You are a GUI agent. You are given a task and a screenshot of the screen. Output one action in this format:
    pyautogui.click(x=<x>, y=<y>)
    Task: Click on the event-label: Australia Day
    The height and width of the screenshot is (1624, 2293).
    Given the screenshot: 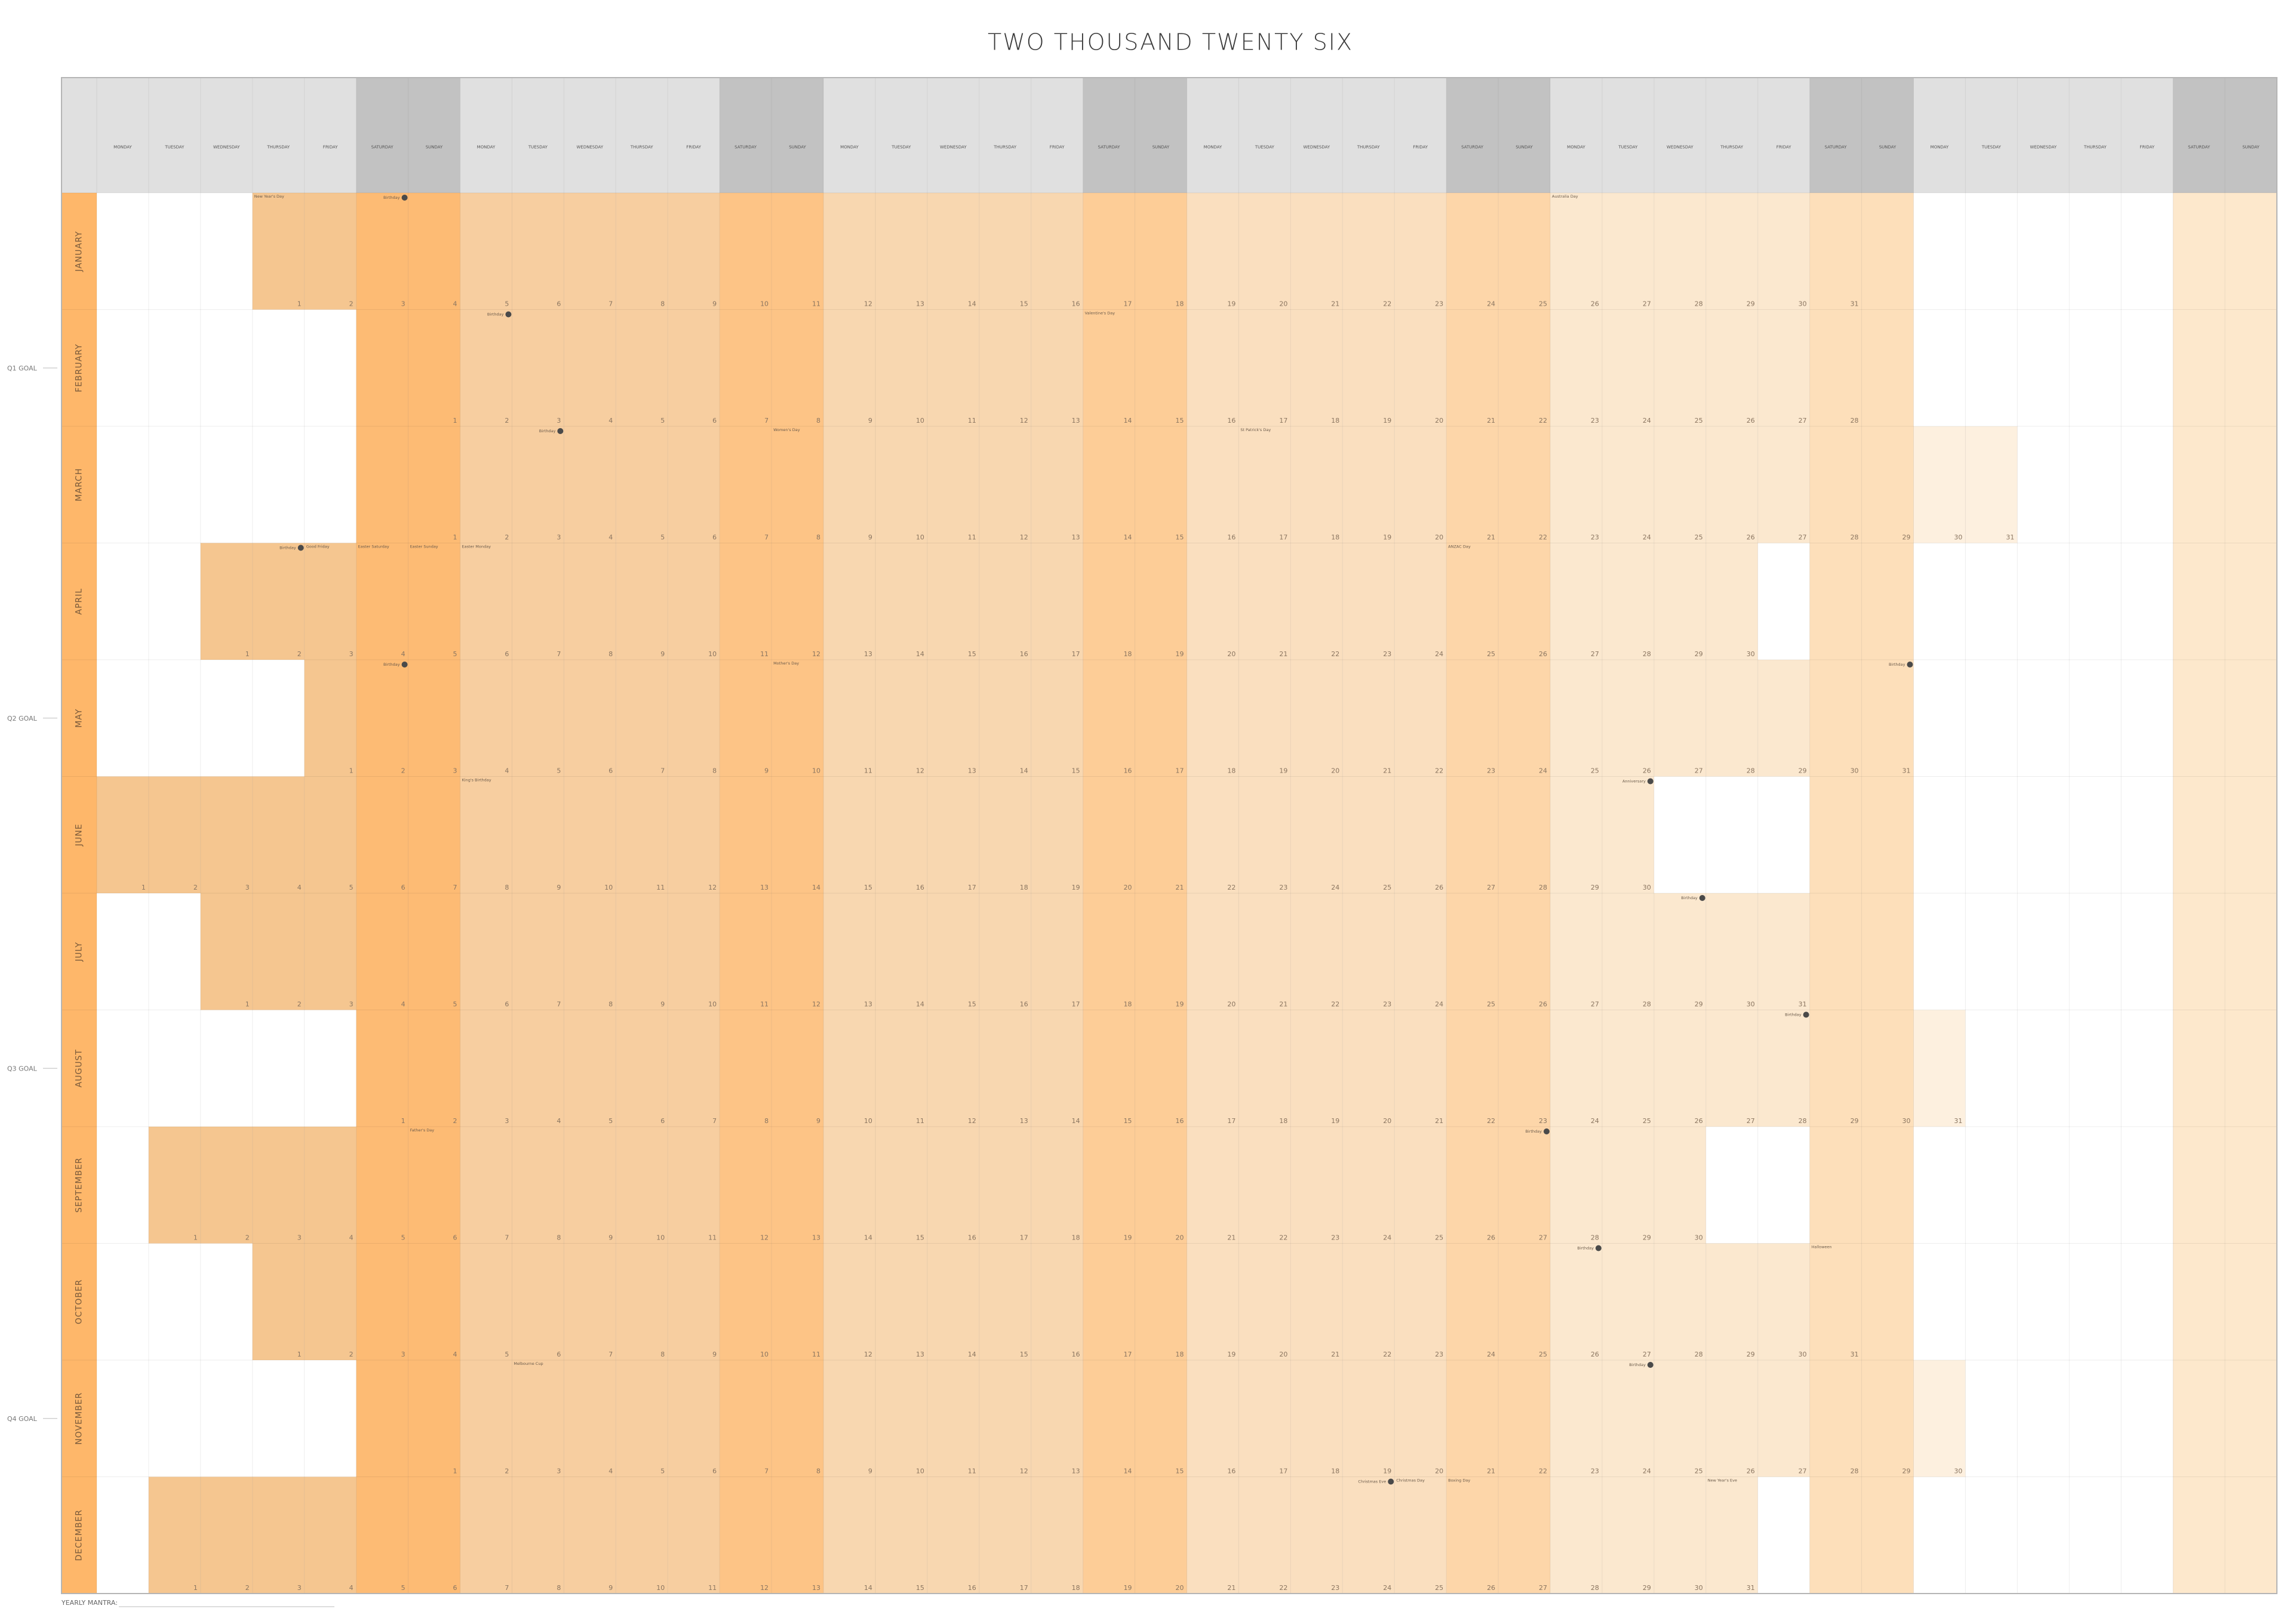 What is the action you would take?
    pyautogui.click(x=1565, y=196)
    